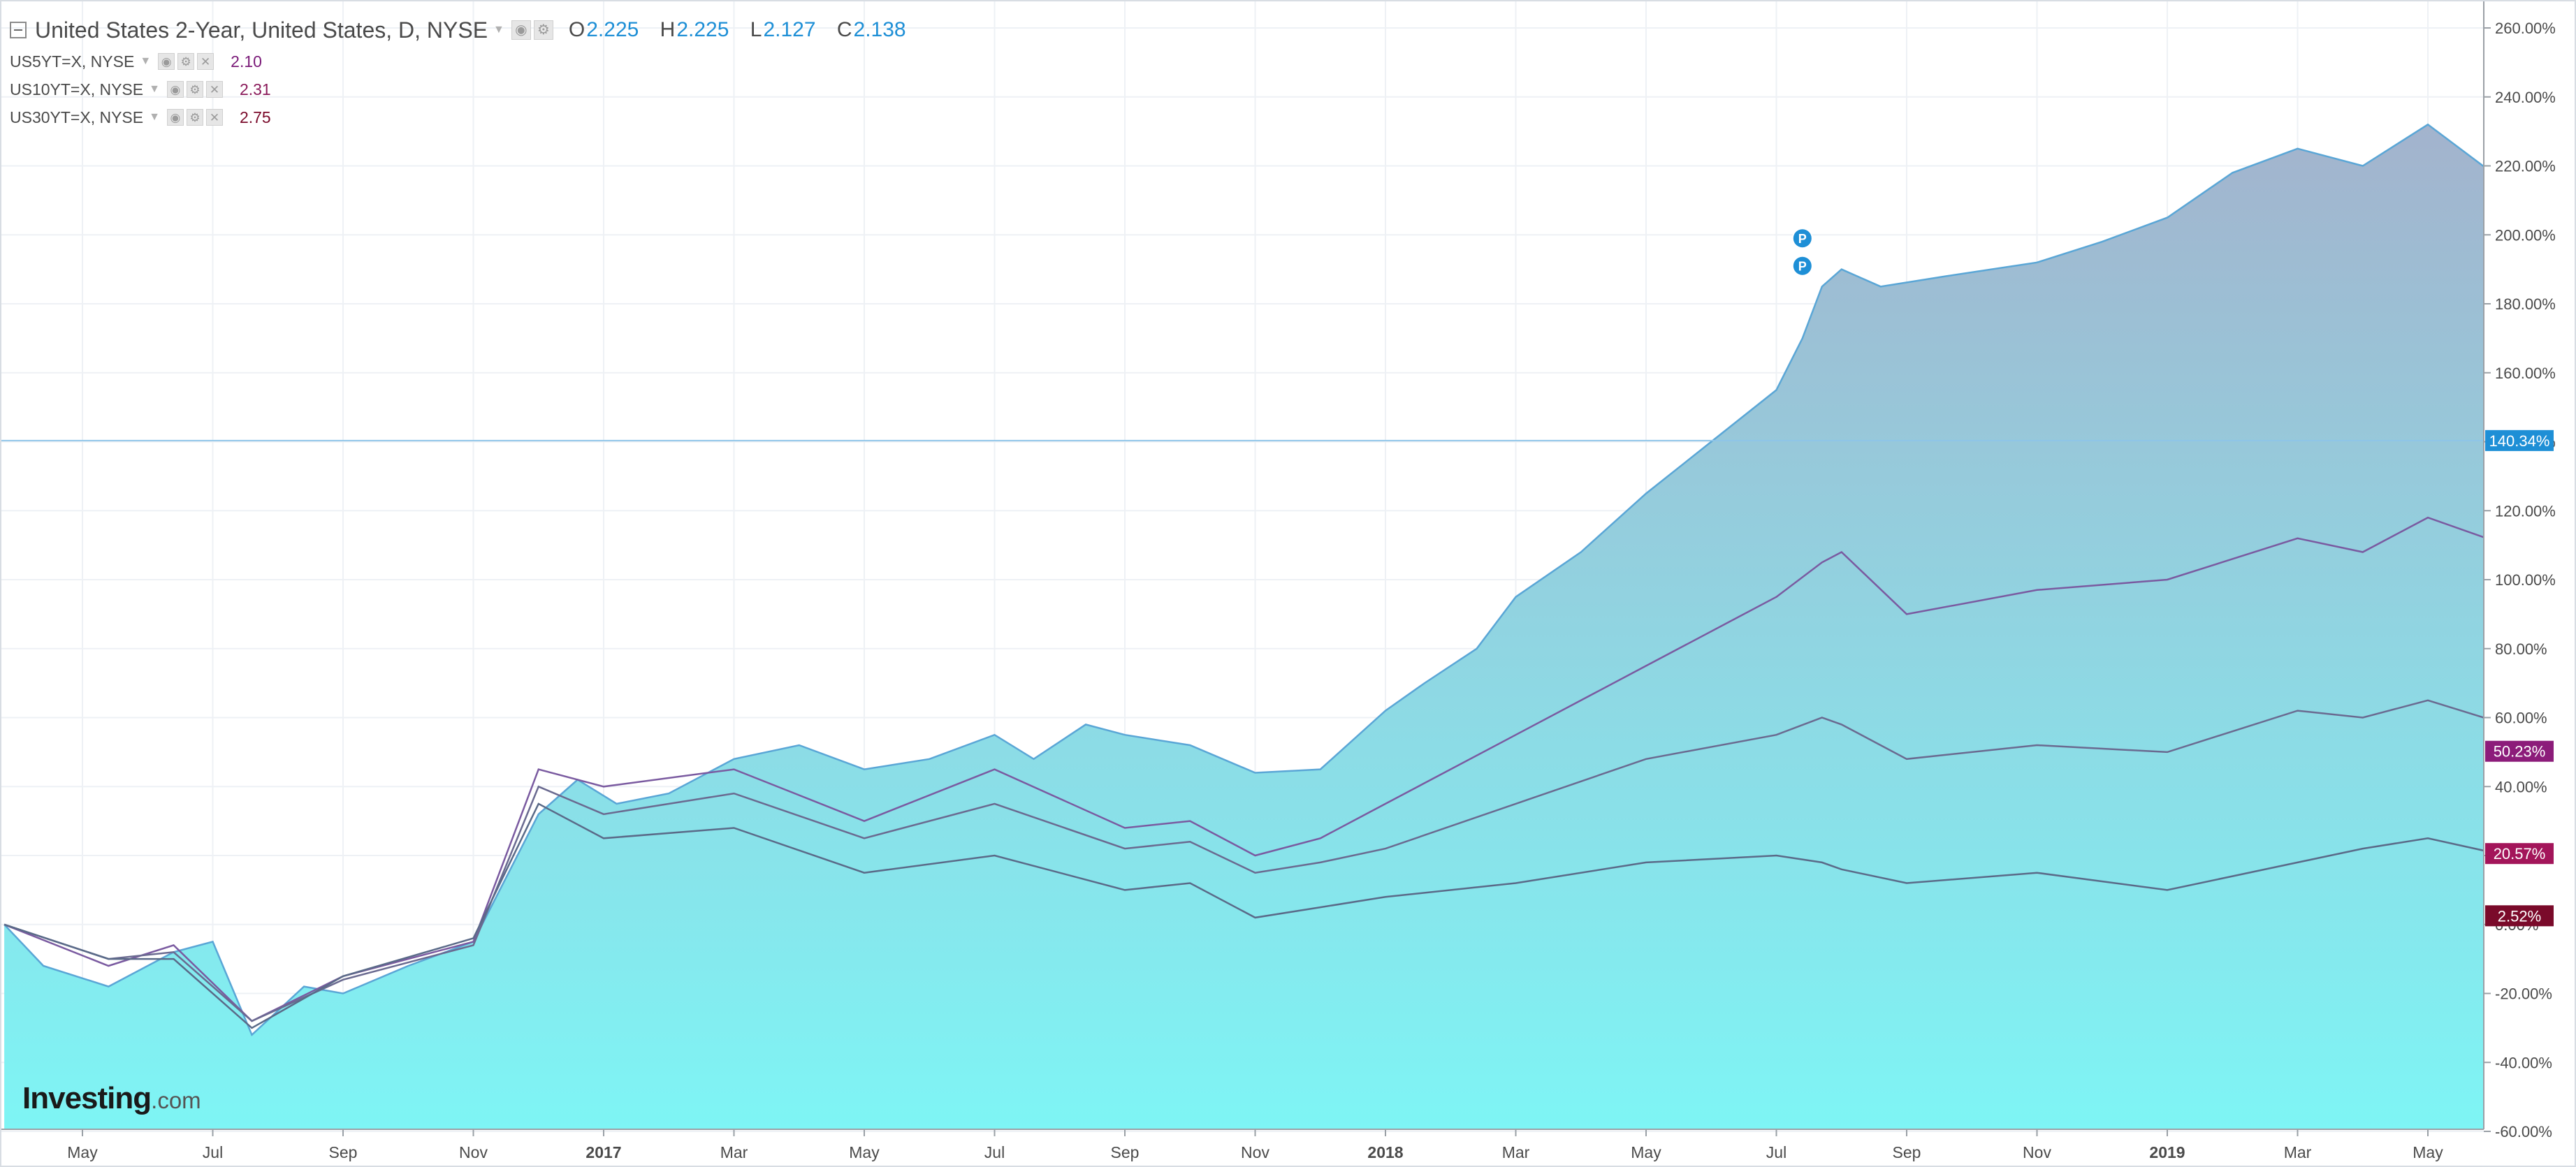  I want to click on legend-row-us10y: US10YT=X, NYSE ▼ ◉ ⚙ ✕ 2.31, so click(466, 89).